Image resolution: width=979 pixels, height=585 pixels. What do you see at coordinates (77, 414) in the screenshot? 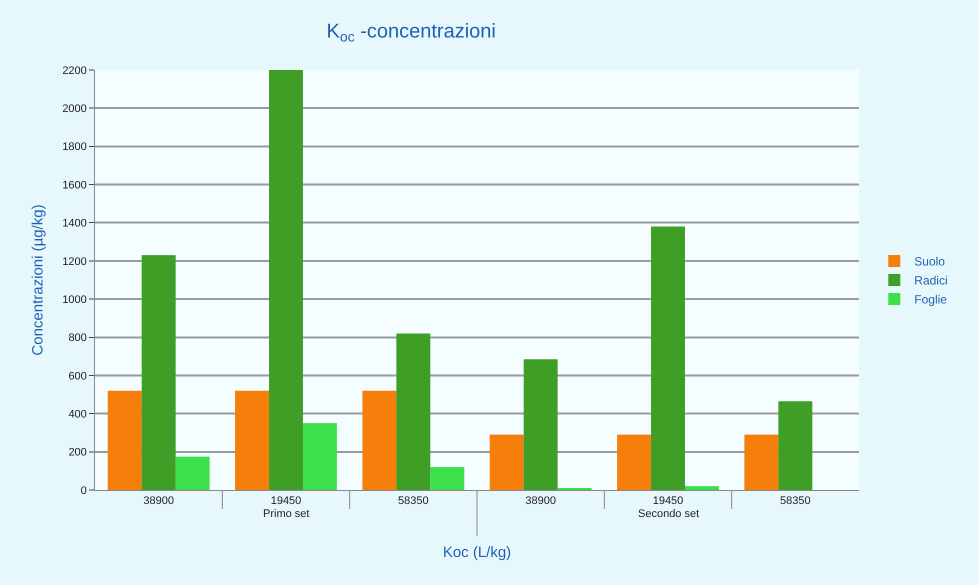
I see `y-tick-label: 400` at bounding box center [77, 414].